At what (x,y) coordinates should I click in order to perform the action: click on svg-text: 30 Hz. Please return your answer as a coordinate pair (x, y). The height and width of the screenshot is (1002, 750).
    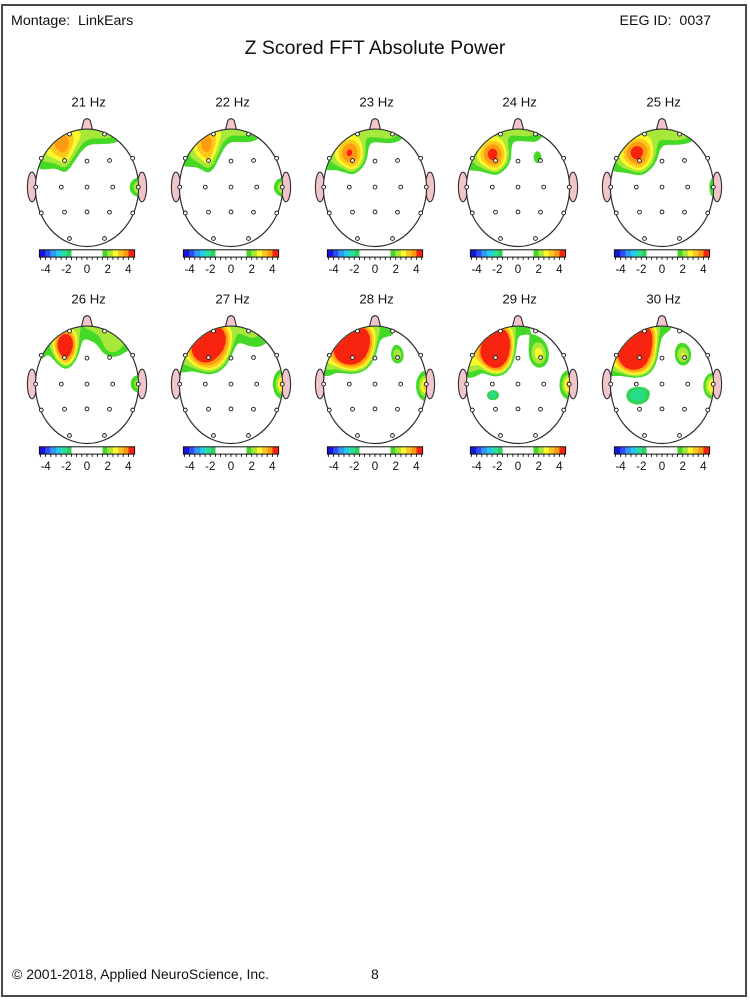
    Looking at the image, I should click on (663, 299).